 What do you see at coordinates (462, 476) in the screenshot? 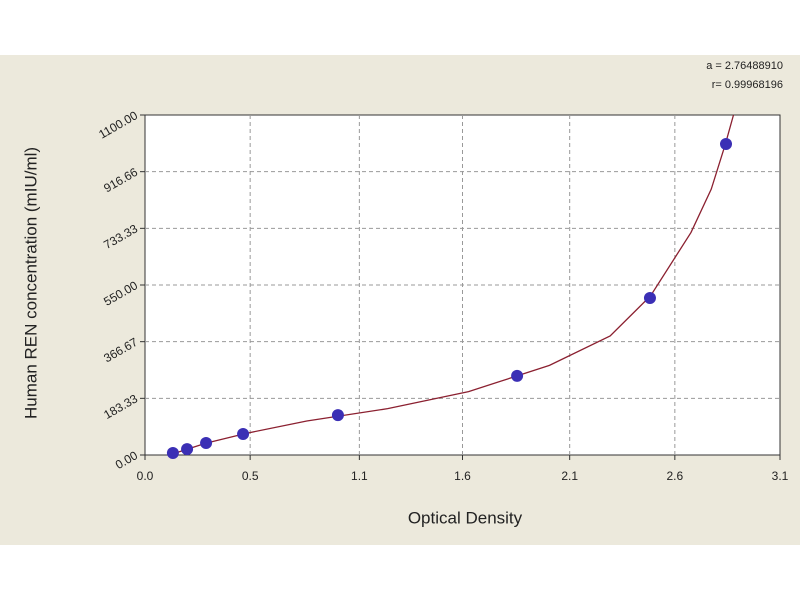
I see `x-tick-label: 1.6` at bounding box center [462, 476].